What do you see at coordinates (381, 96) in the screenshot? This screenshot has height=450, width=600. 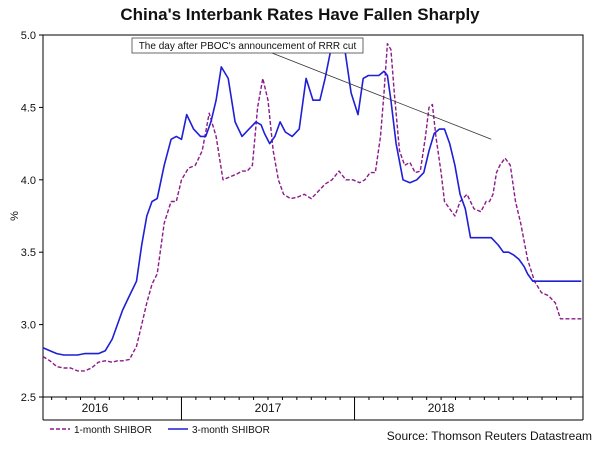 I see `annotation-leader-line` at bounding box center [381, 96].